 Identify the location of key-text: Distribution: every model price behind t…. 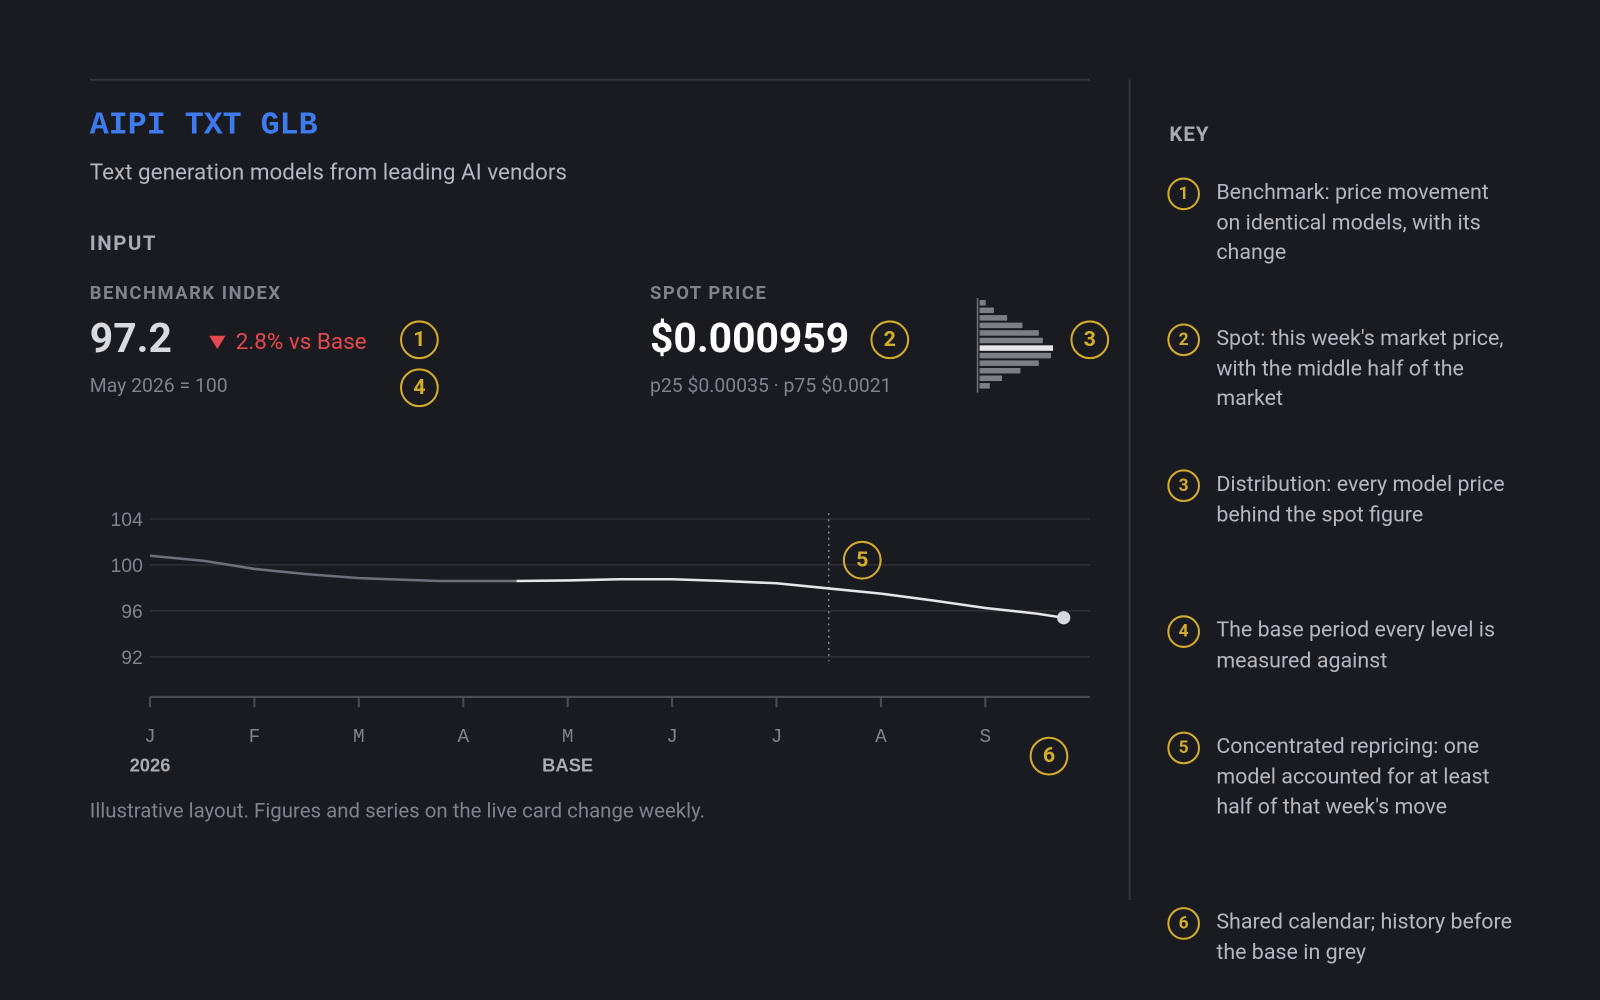
(1360, 500).